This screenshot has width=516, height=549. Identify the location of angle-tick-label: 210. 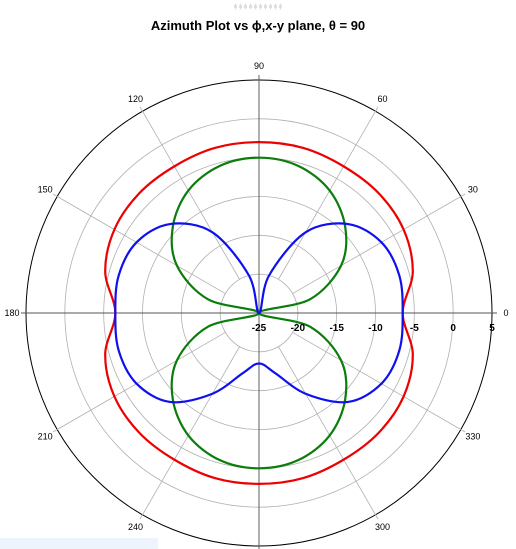
(45, 437).